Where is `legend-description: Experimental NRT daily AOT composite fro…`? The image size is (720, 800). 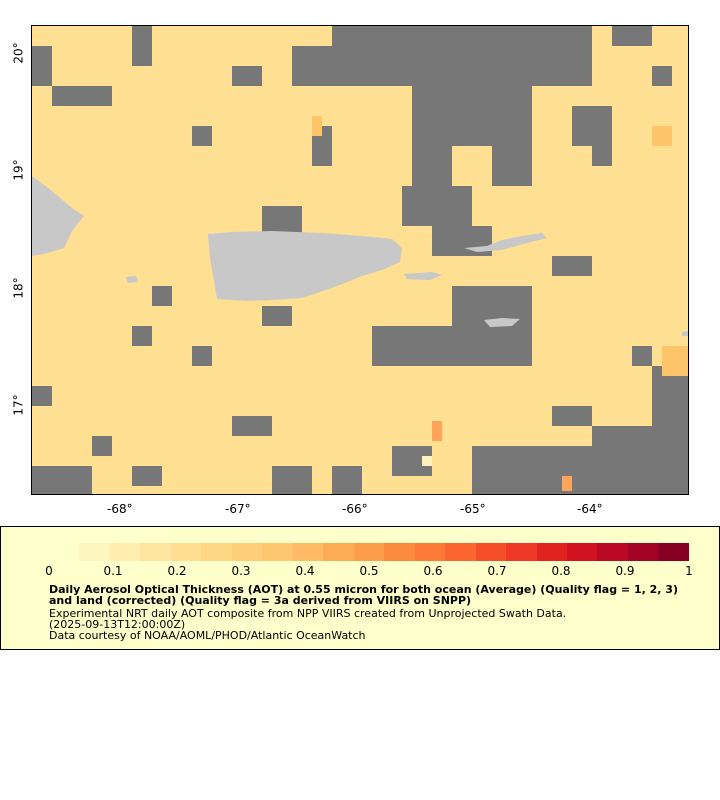
legend-description: Experimental NRT daily AOT composite fro… is located at coordinates (308, 613).